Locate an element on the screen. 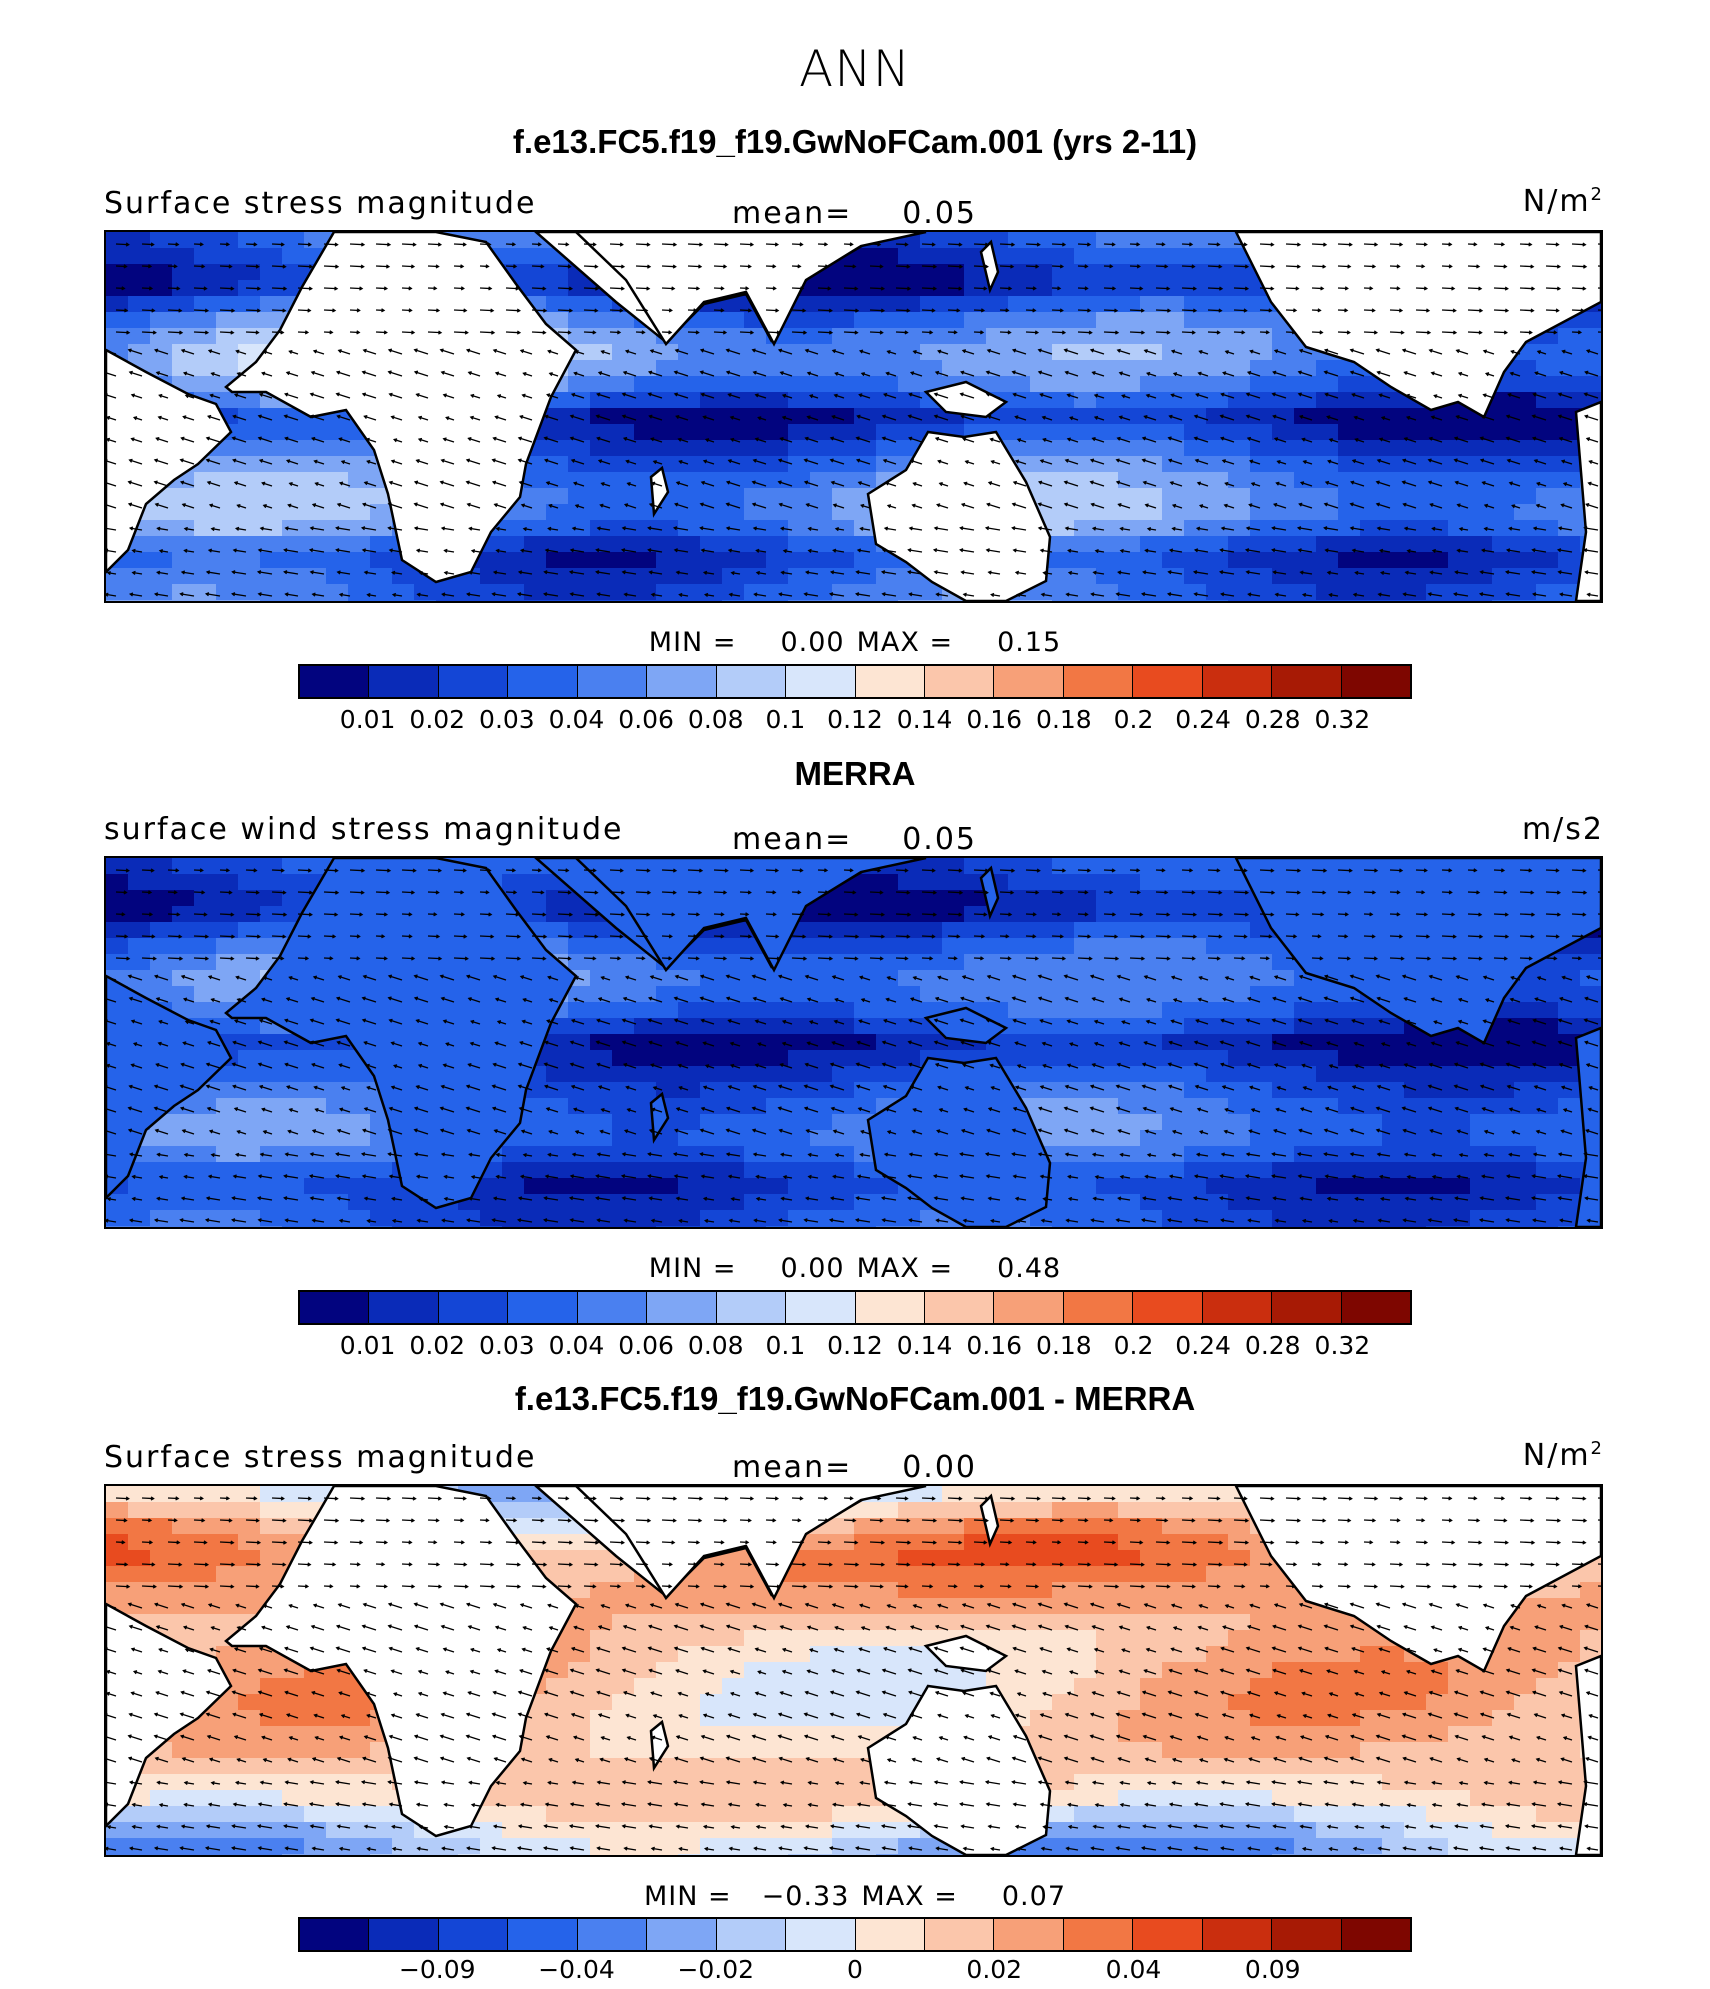 Image resolution: width=1710 pixels, height=1989 pixels. panel-2-mean-value: 0.05 is located at coordinates (940, 839).